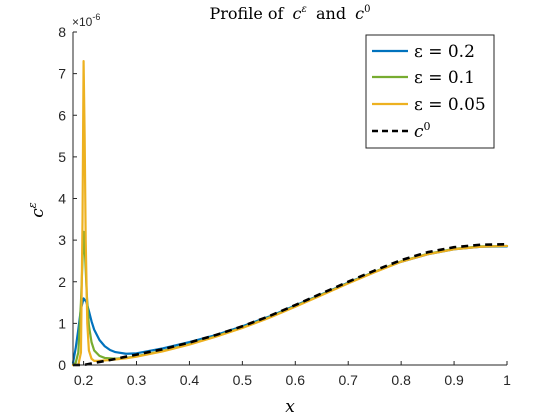  Describe the element at coordinates (367, 9) in the screenshot. I see `title-zero-superscript: 0` at that location.